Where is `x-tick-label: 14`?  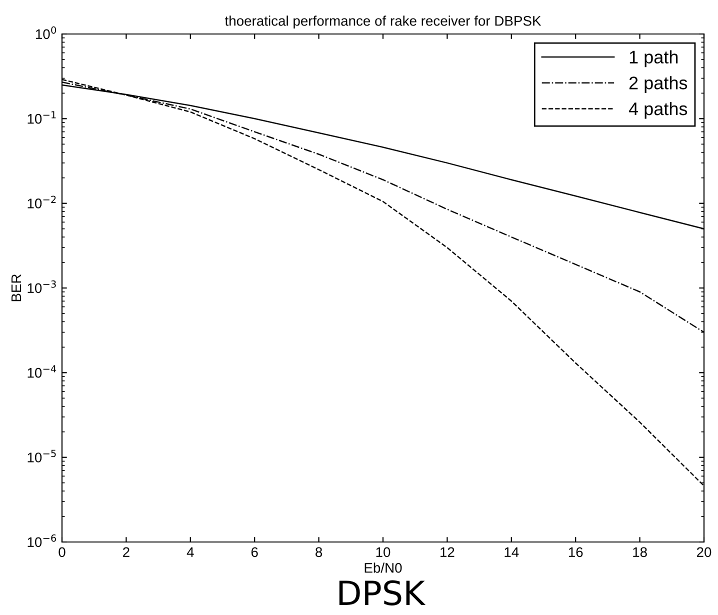 x-tick-label: 14 is located at coordinates (511, 552).